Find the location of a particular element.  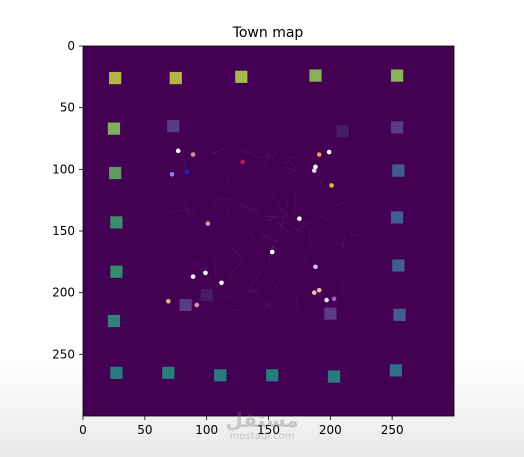

y-tick-label: 100 is located at coordinates (63, 169).